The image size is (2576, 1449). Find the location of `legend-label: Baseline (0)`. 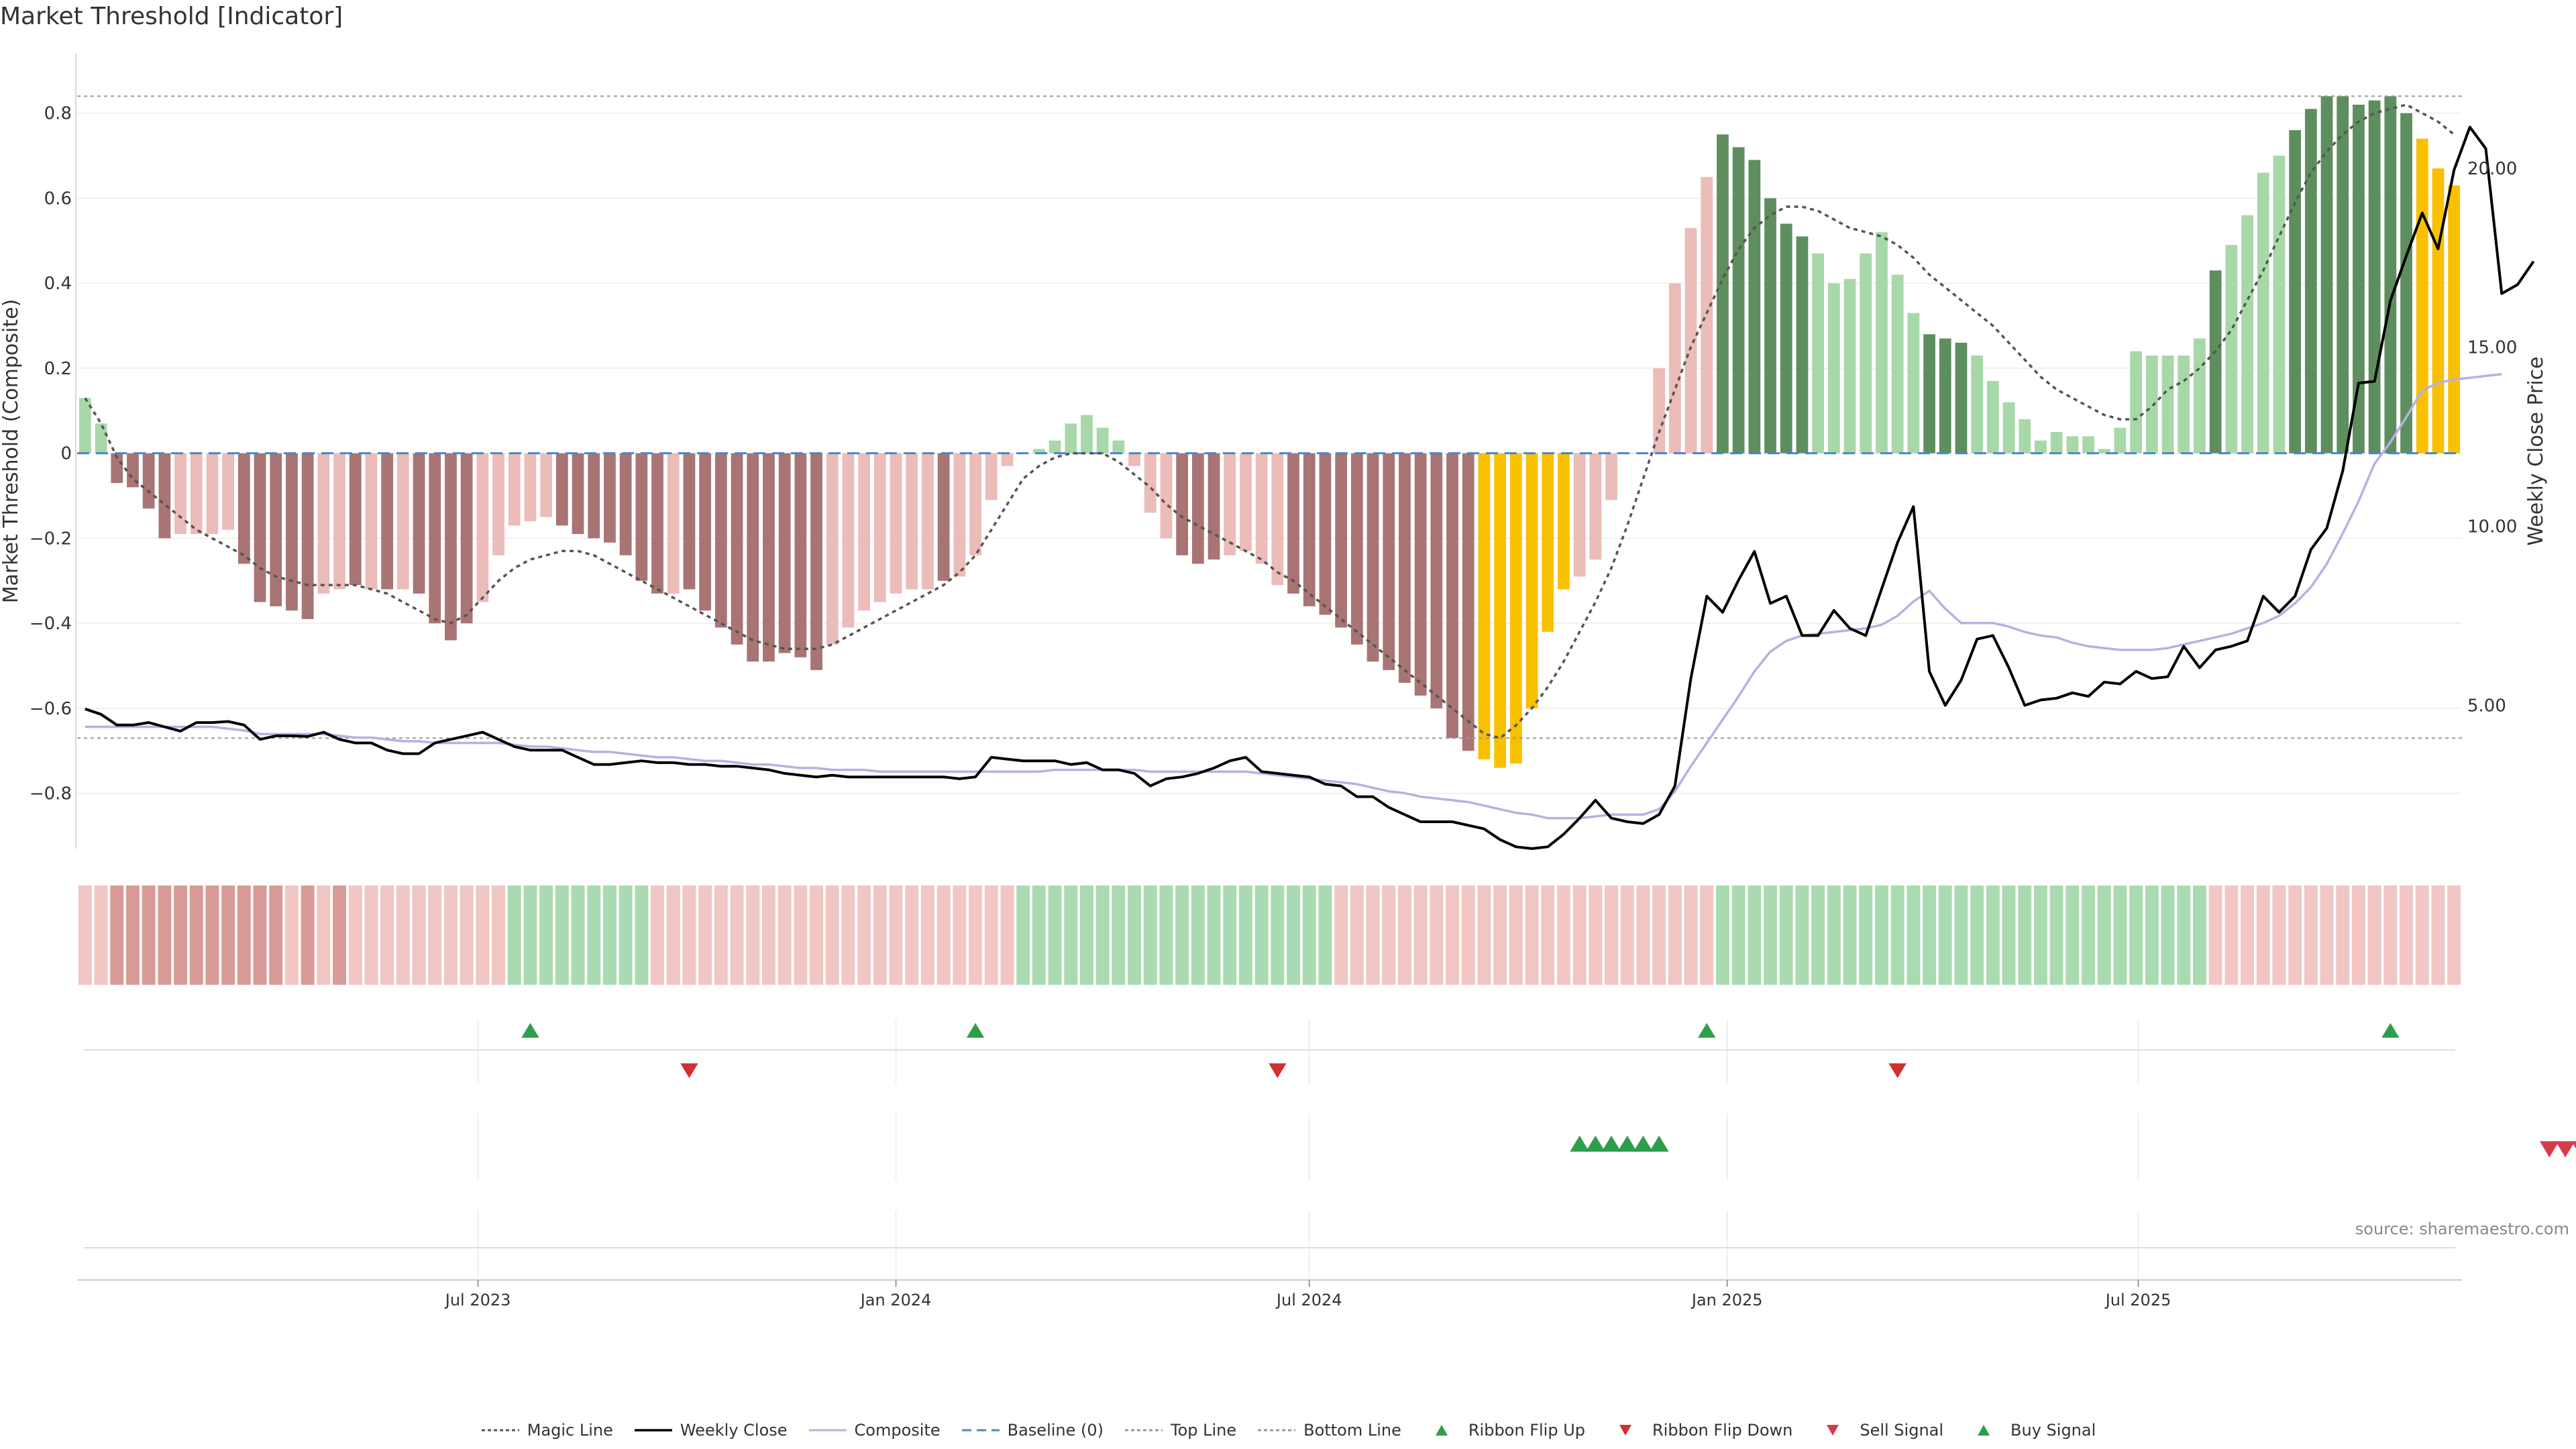

legend-label: Baseline (0) is located at coordinates (1055, 1430).